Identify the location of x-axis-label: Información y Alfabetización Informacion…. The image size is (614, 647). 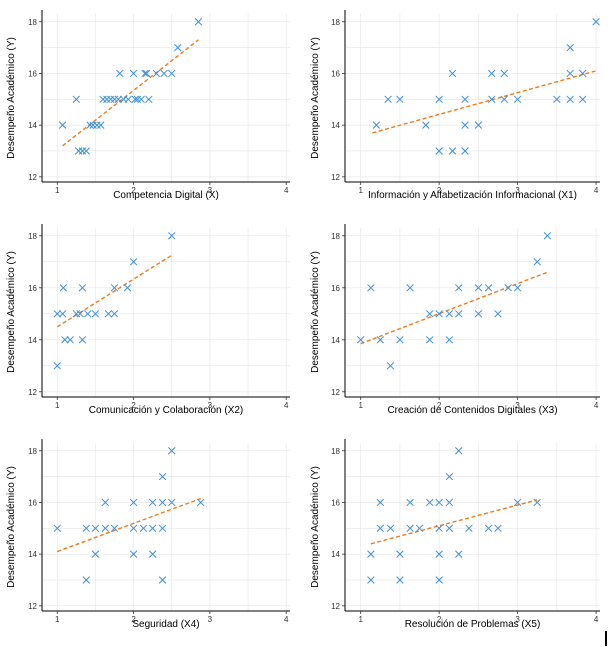
(472, 195).